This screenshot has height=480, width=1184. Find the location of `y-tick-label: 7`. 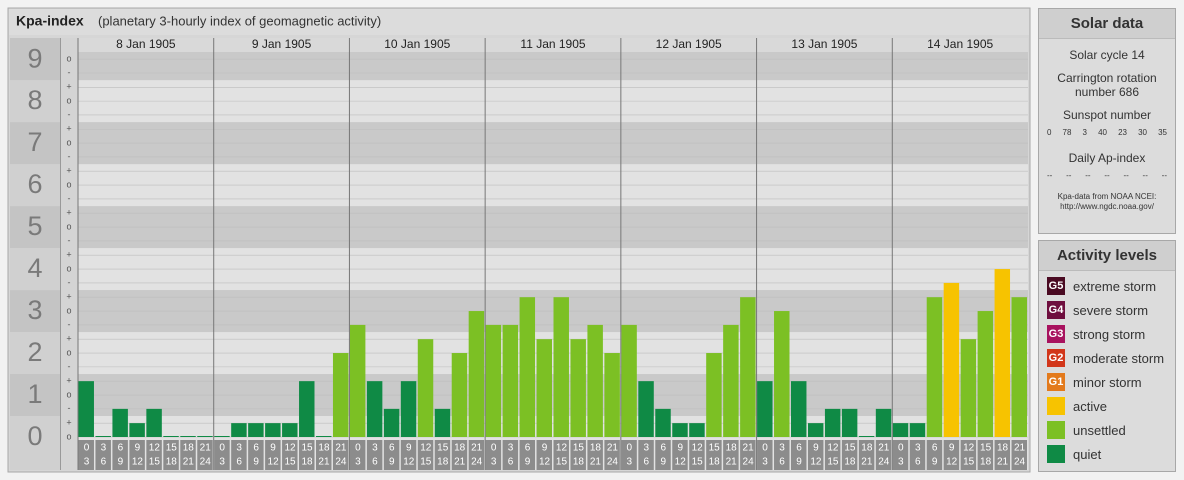

y-tick-label: 7 is located at coordinates (34, 142).